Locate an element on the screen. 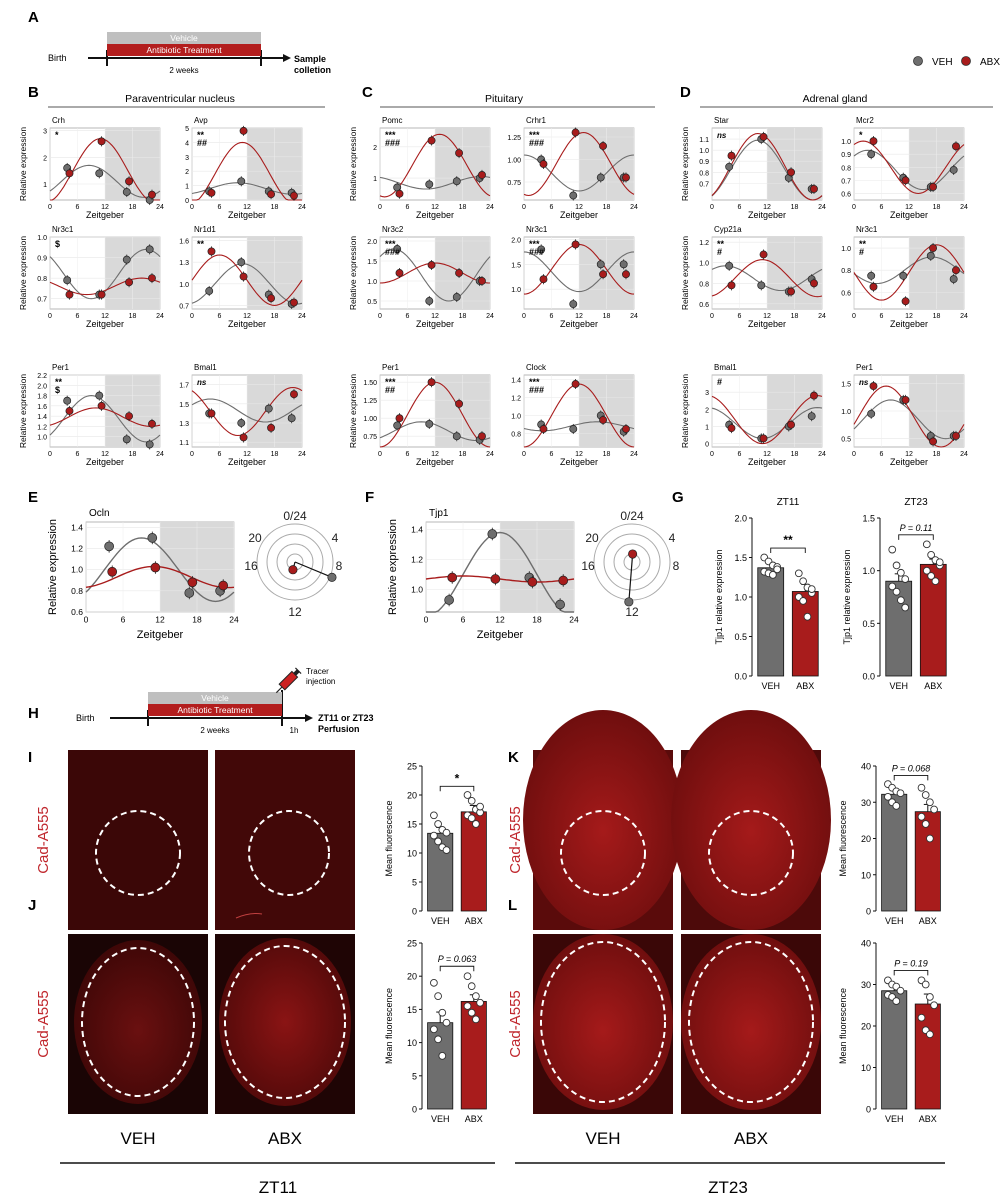  image-label-abx-zt11: ABX is located at coordinates (285, 1138).